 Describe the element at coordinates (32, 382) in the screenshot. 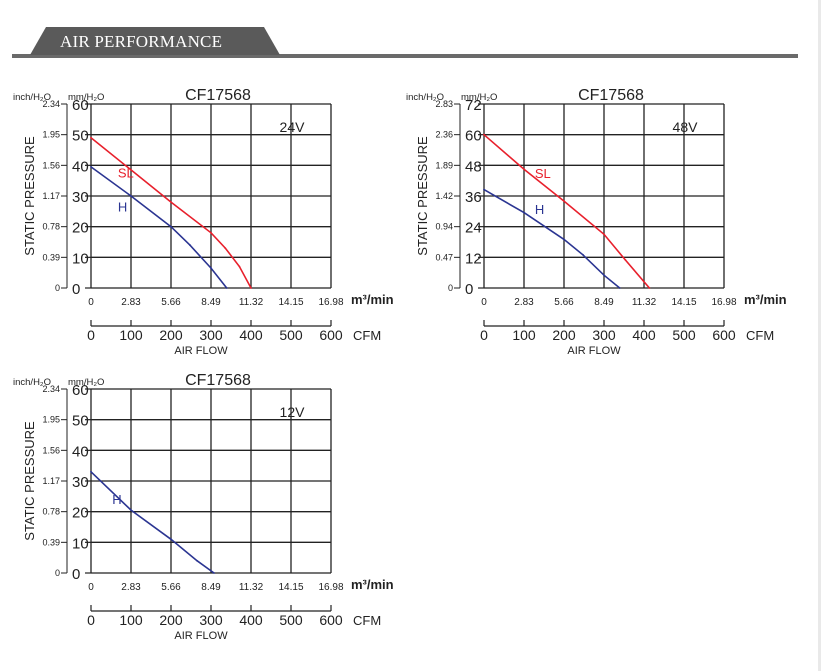

I see `unit-inch-label: inch/H₂O` at that location.